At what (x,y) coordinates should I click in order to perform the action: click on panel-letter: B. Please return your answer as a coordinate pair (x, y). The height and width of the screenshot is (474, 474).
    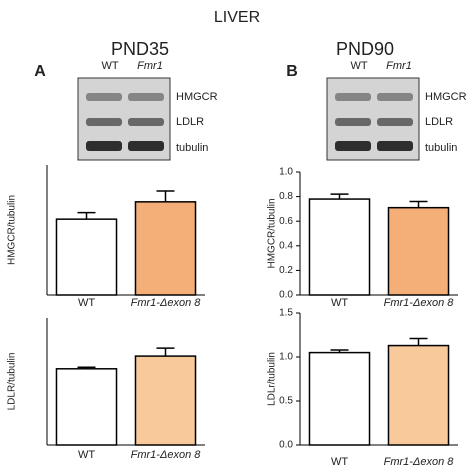
    Looking at the image, I should click on (292, 71).